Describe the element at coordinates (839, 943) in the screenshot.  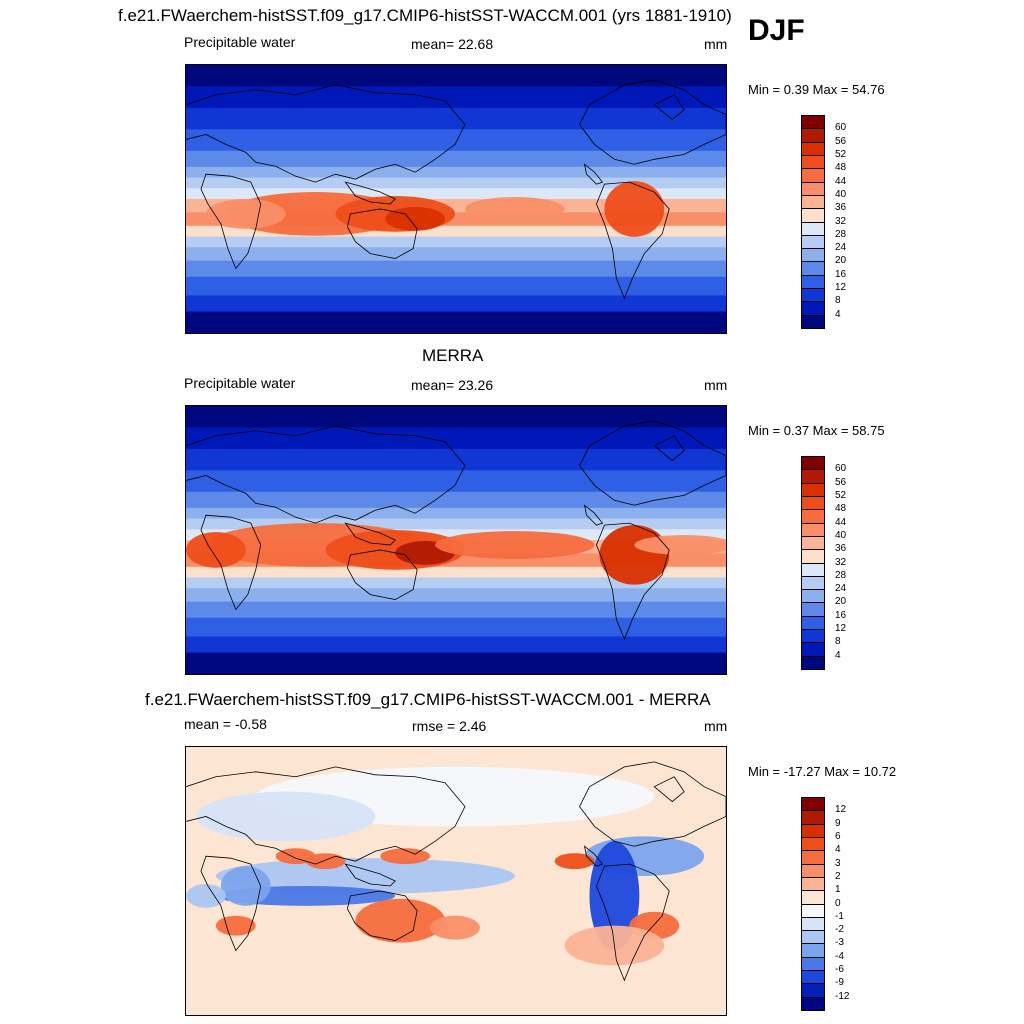
I see `colorbar-tick-label: -3` at that location.